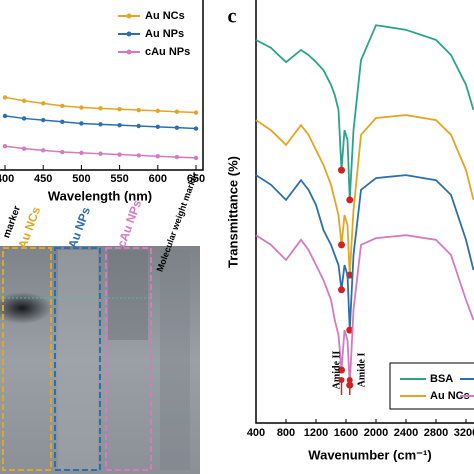 The width and height of the screenshot is (474, 474). What do you see at coordinates (81, 179) in the screenshot?
I see `x-tick-label: 500` at bounding box center [81, 179].